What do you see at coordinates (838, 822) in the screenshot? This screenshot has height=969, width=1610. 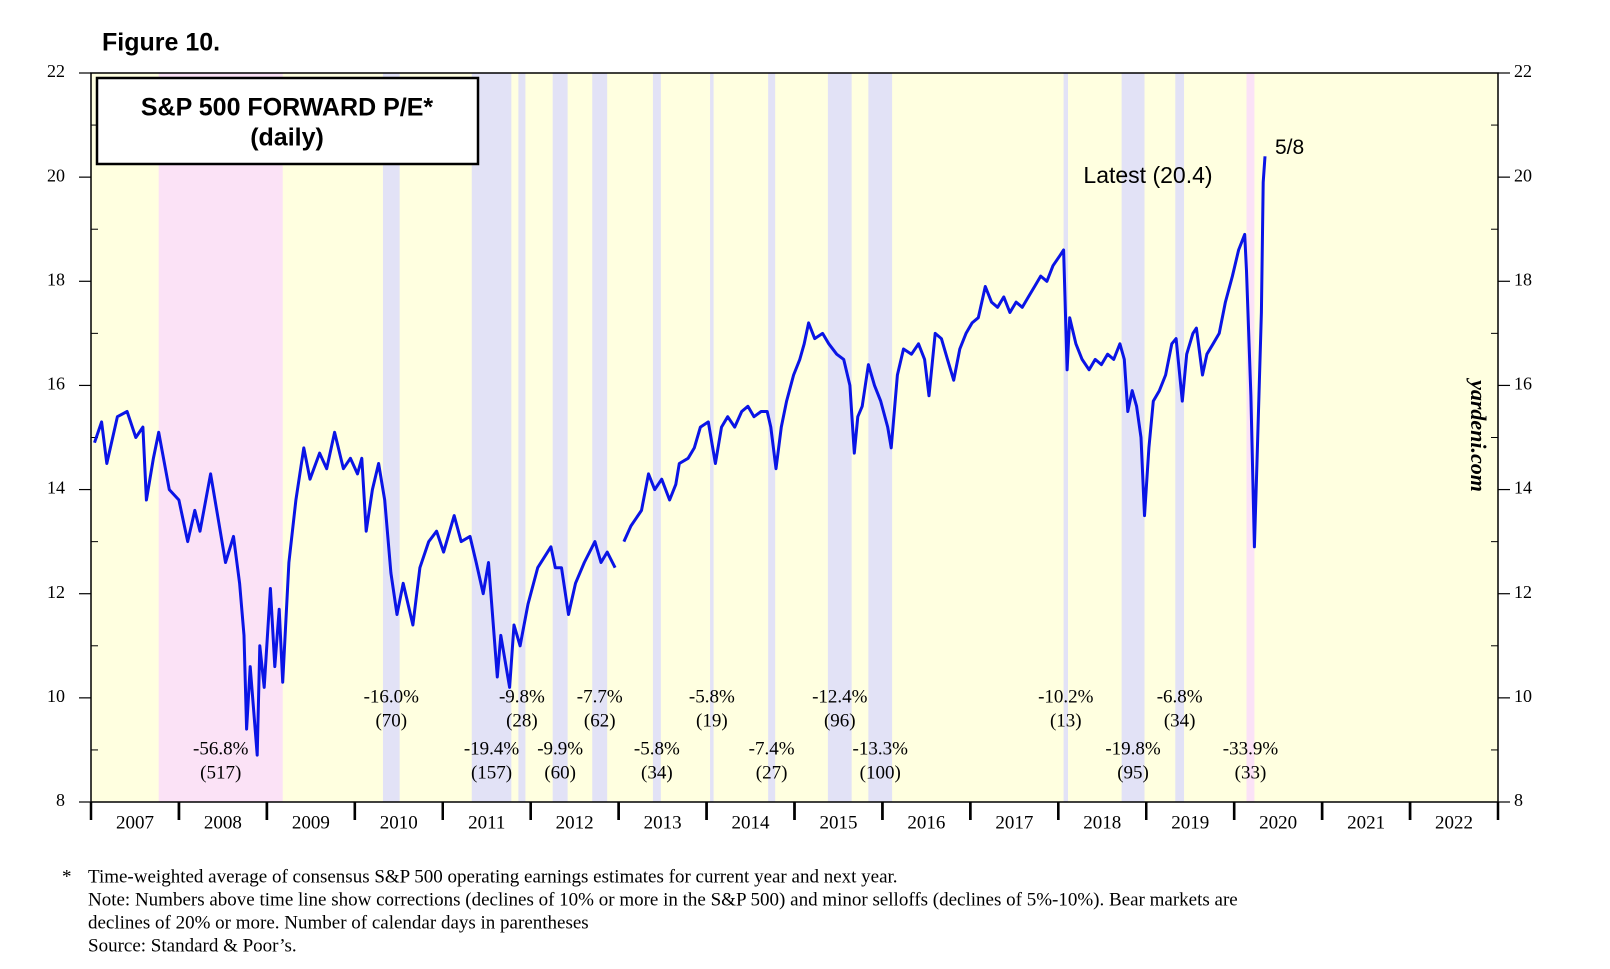 I see `x-tick-label: 2015` at bounding box center [838, 822].